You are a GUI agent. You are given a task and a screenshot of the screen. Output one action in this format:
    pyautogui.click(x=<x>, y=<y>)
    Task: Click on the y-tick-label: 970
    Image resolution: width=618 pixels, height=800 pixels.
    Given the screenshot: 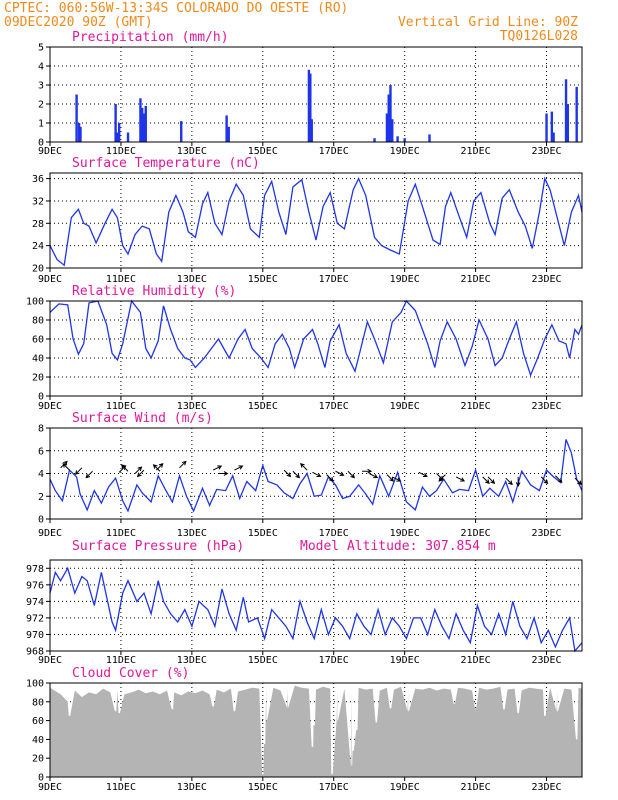 What is the action you would take?
    pyautogui.click(x=35, y=635)
    